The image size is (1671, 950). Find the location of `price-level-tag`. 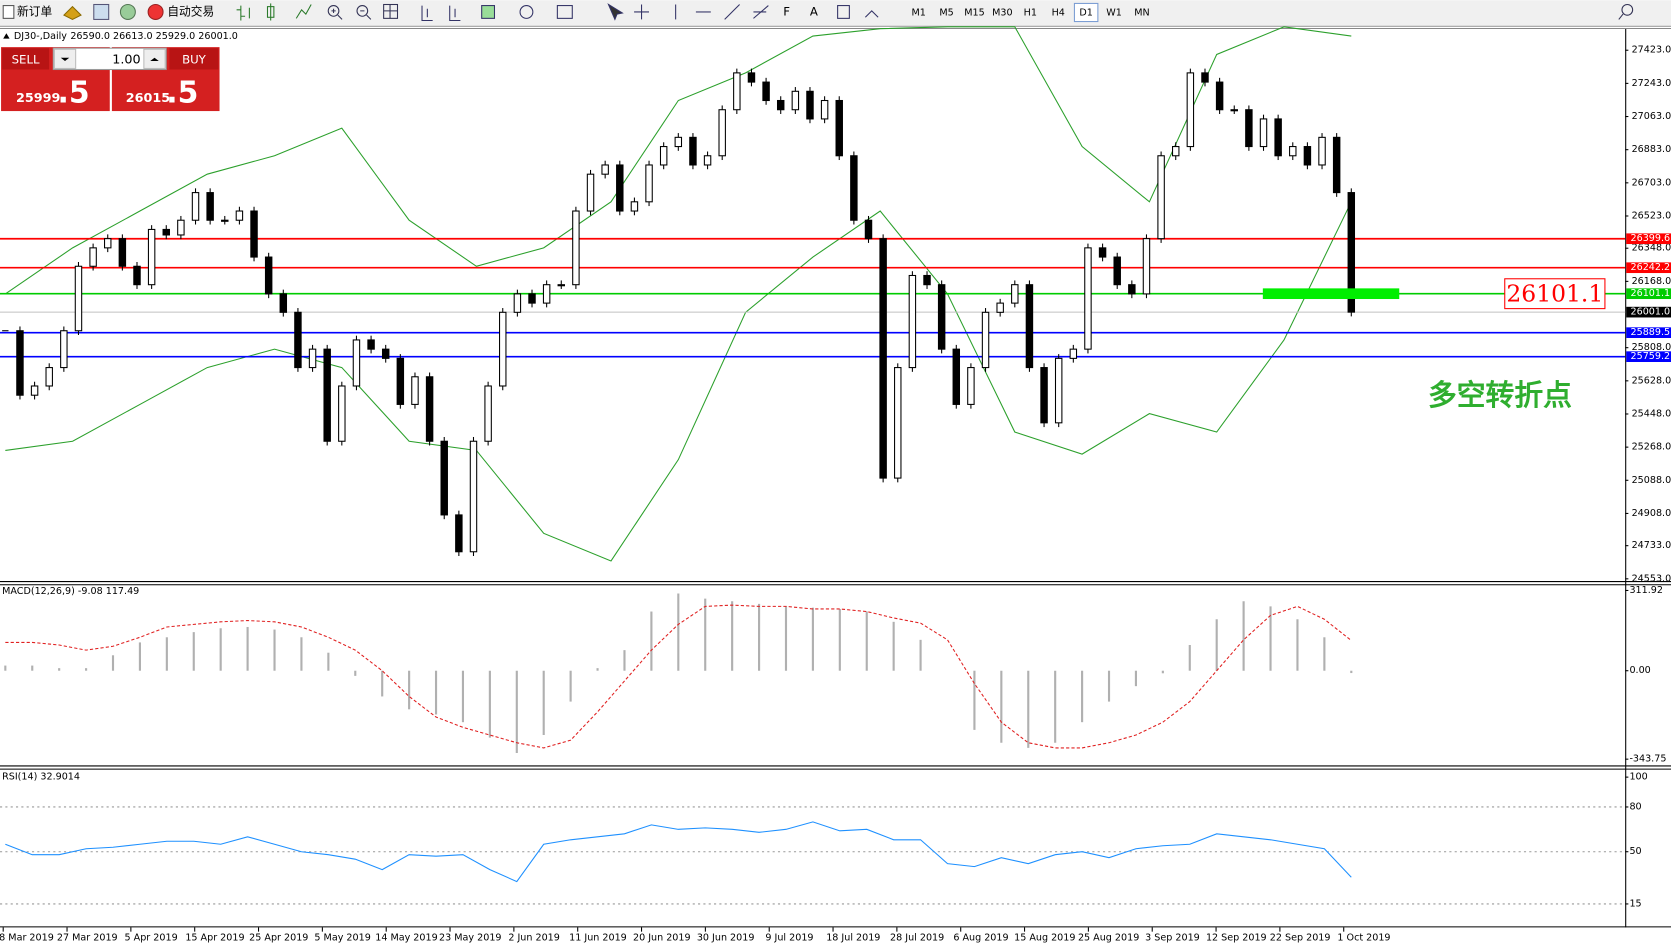

price-level-tag is located at coordinates (1648, 239).